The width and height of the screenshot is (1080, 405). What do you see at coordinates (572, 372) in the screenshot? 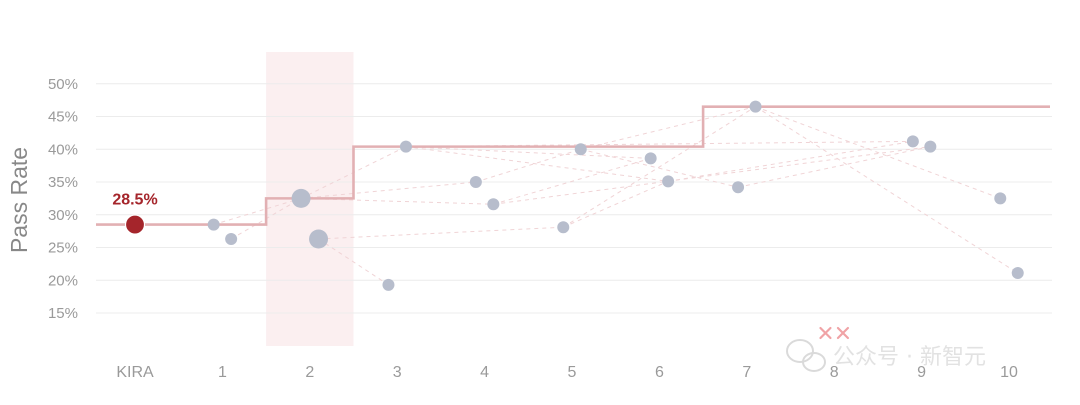
I see `x-tick-label: 5` at bounding box center [572, 372].